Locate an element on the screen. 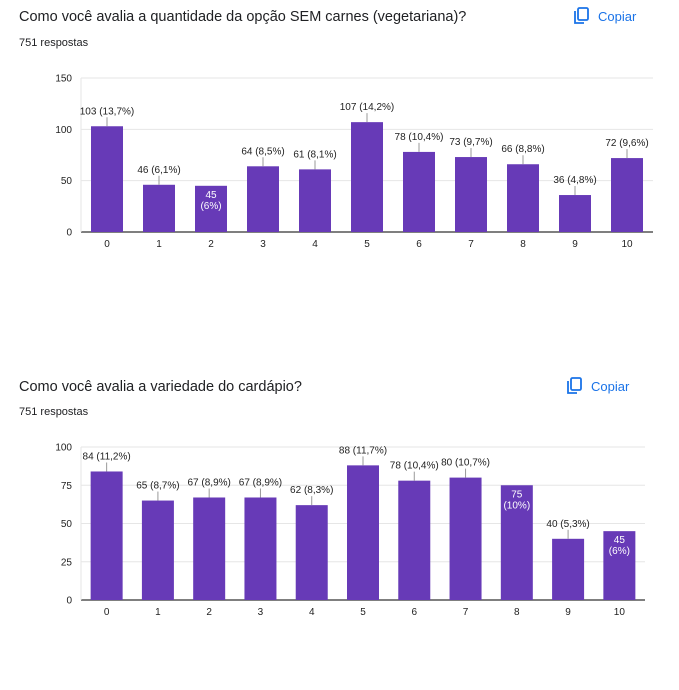 Image resolution: width=679 pixels, height=690 pixels. data-label: 84 (11,2%) is located at coordinates (107, 456).